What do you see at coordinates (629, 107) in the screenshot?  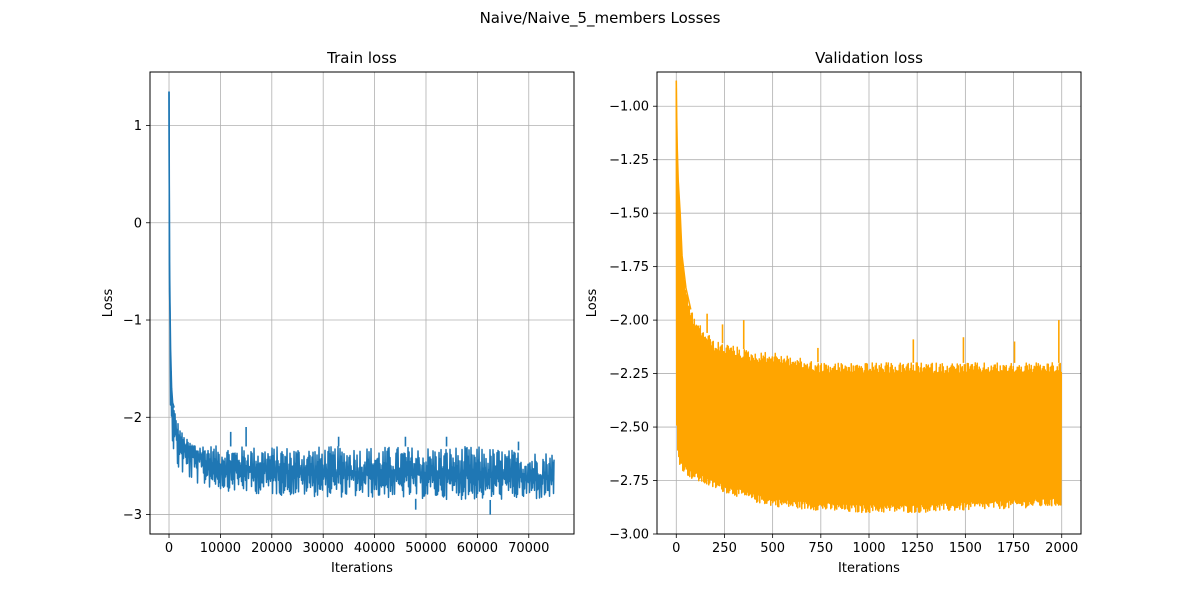 I see `y-tick-label: −1.00` at bounding box center [629, 107].